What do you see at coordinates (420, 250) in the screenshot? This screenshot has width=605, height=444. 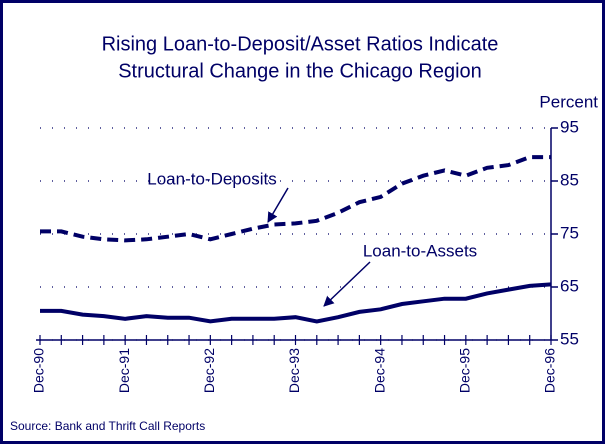 I see `series-label: Loan-to-Assets` at bounding box center [420, 250].